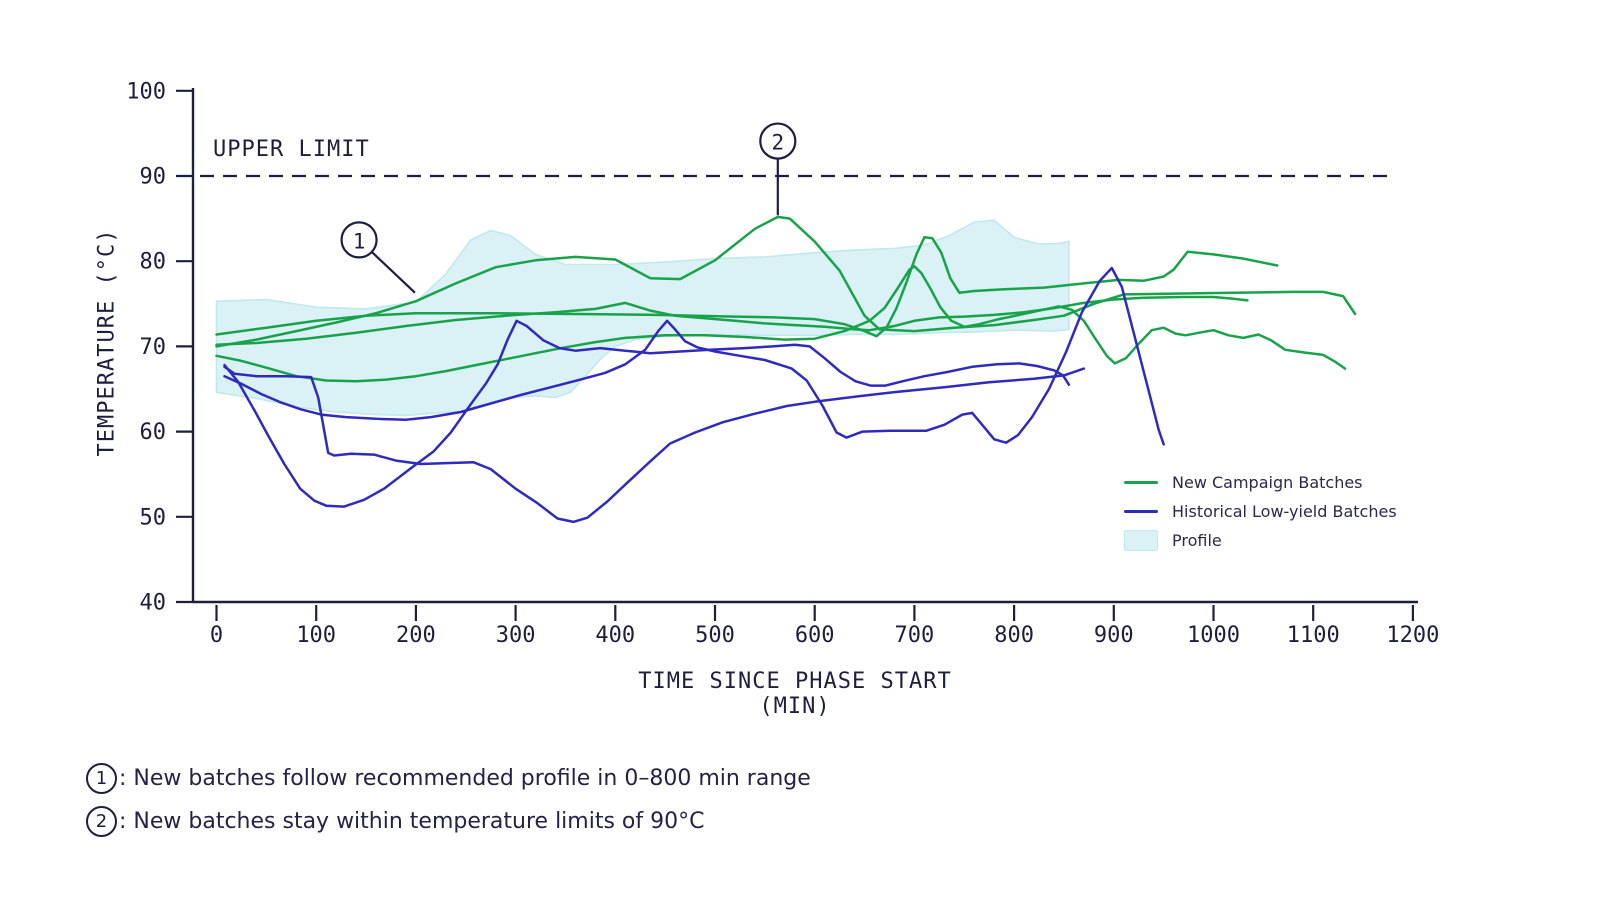  I want to click on upper-limit-label: UPPER LIMIT, so click(291, 149).